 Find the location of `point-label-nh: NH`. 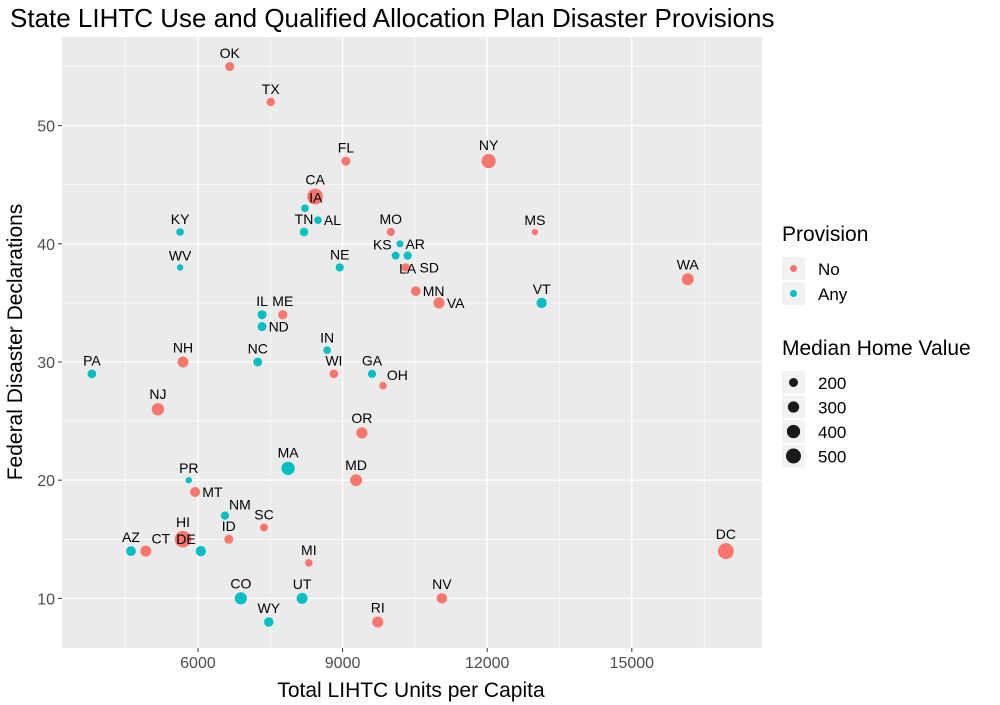

point-label-nh: NH is located at coordinates (183, 348).